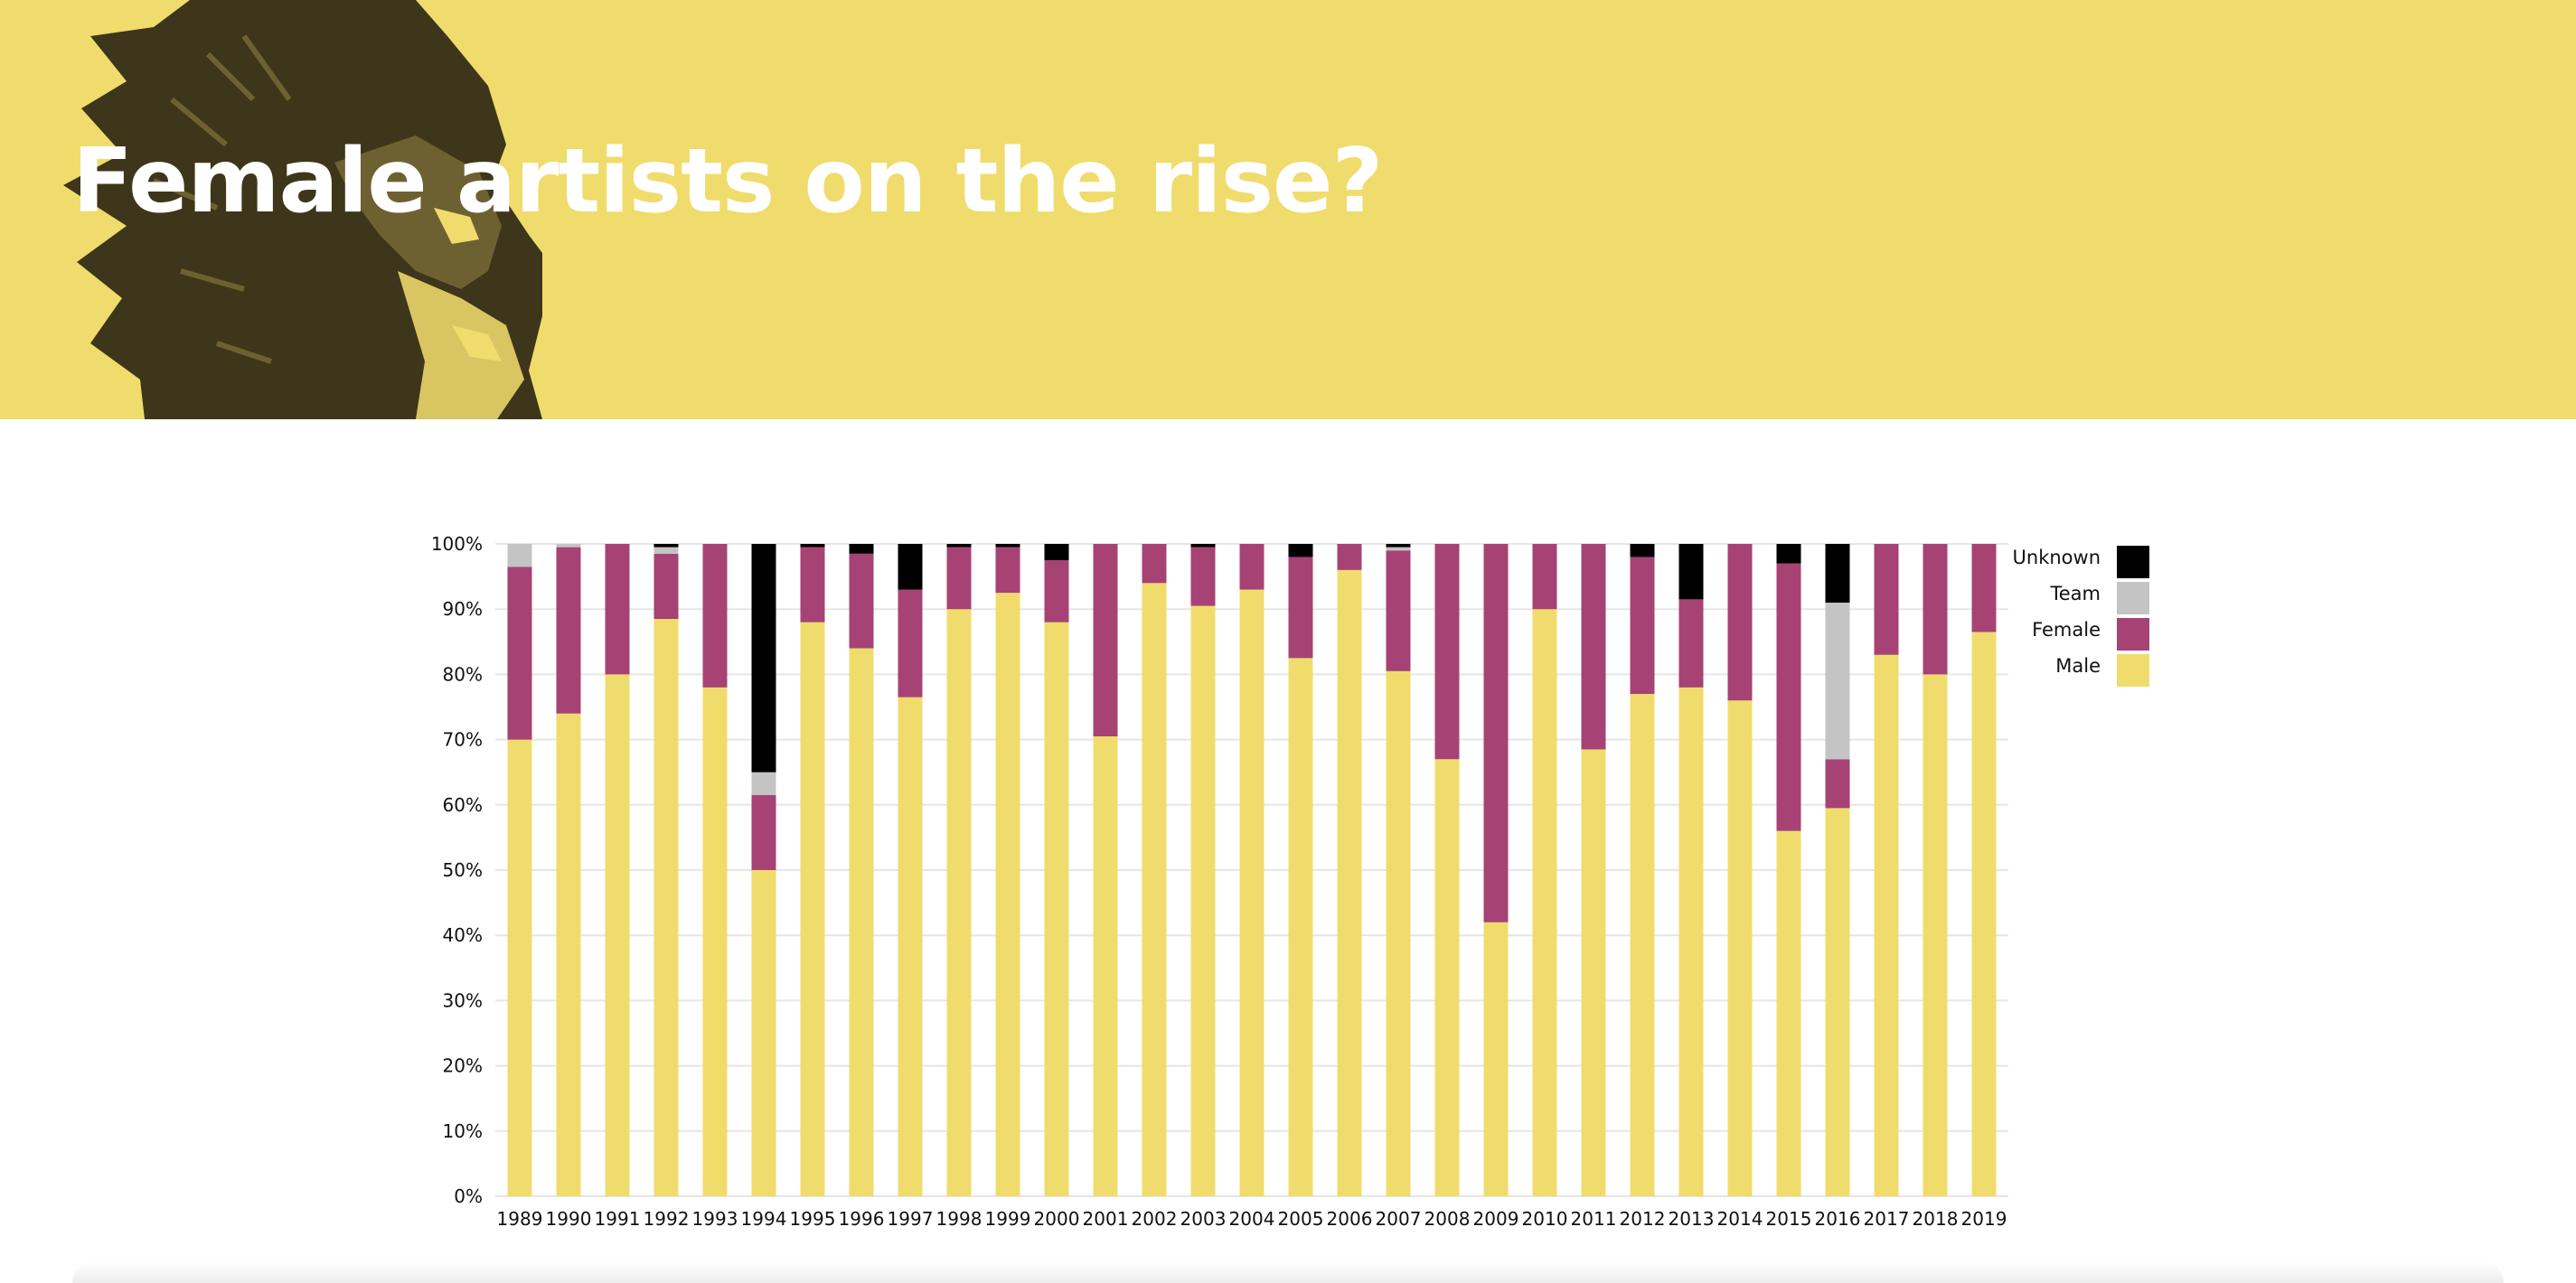  Describe the element at coordinates (1789, 1013) in the screenshot. I see `bar-male-2015` at that location.